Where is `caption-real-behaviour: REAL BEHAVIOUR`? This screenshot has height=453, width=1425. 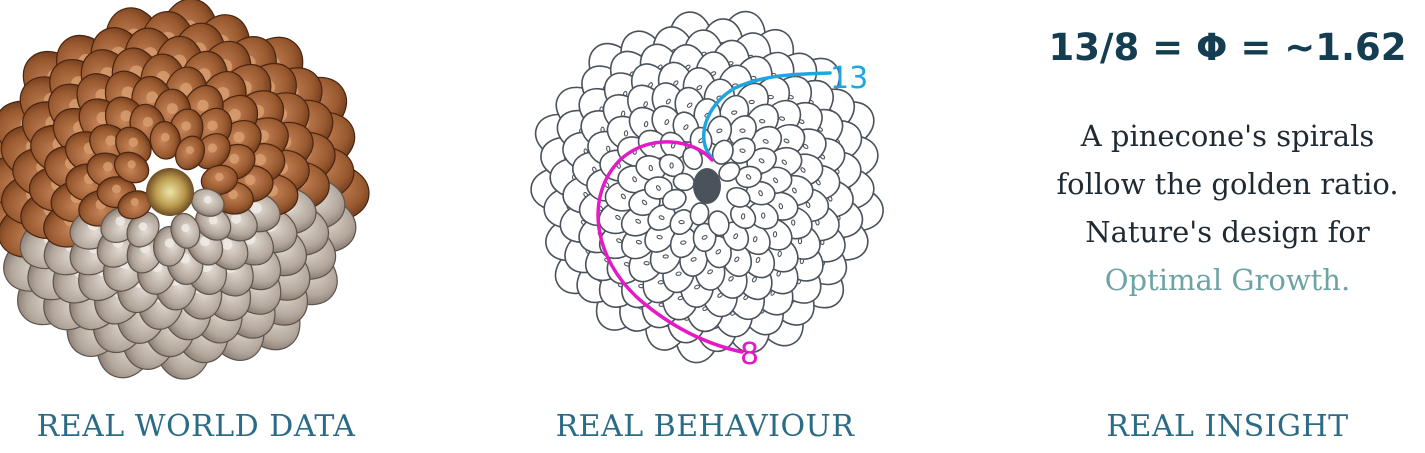 caption-real-behaviour: REAL BEHAVIOUR is located at coordinates (705, 426).